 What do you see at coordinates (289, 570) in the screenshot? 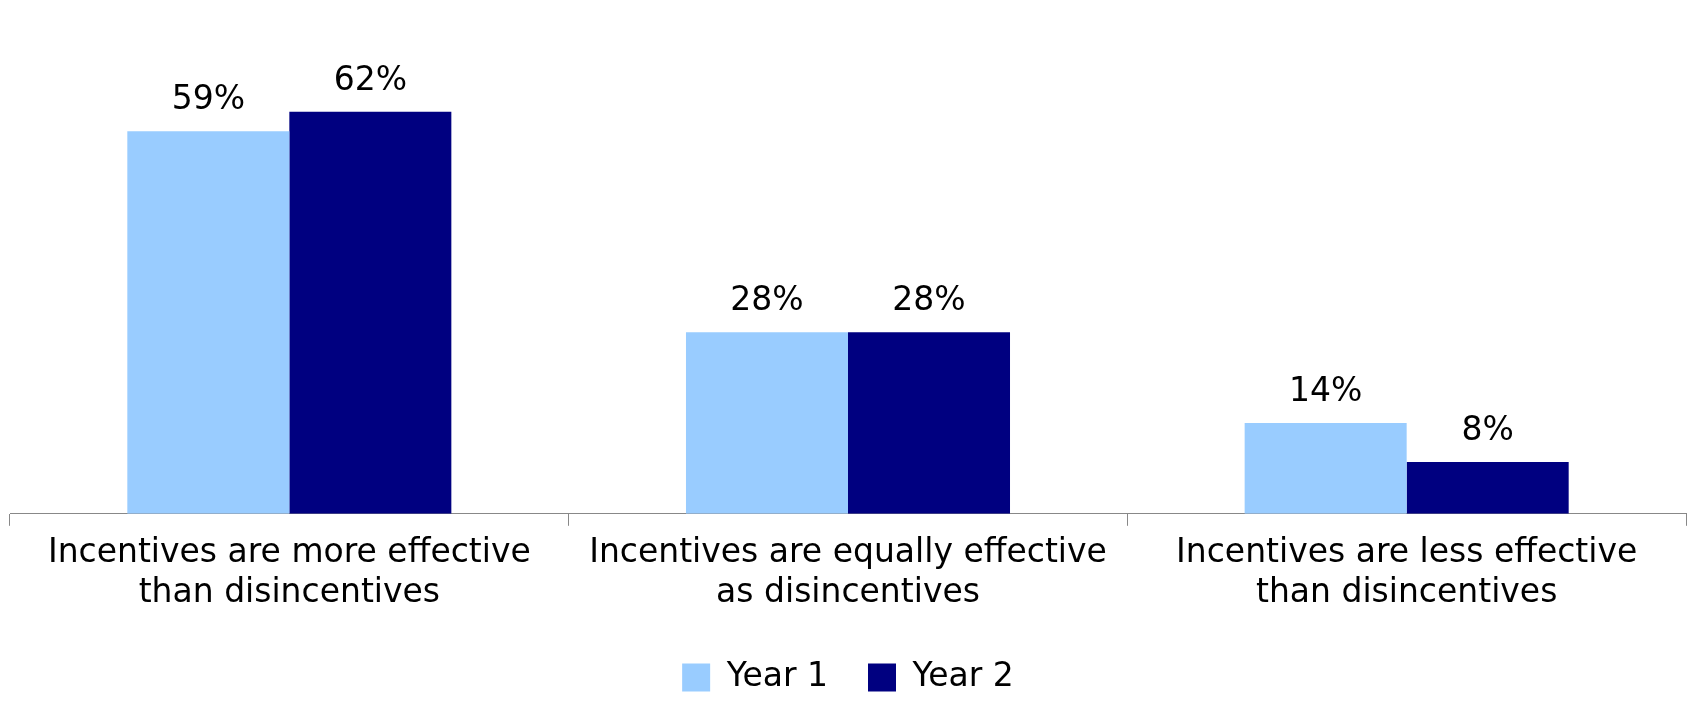
I see `x-tick-label: Incentives are more effective than disincentives` at bounding box center [289, 570].